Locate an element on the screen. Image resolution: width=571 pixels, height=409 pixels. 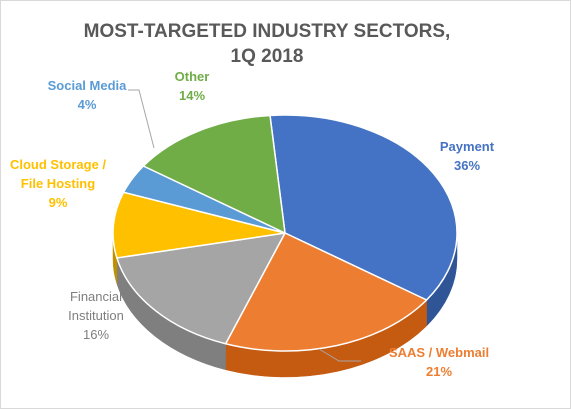
slice-other is located at coordinates (214, 174).